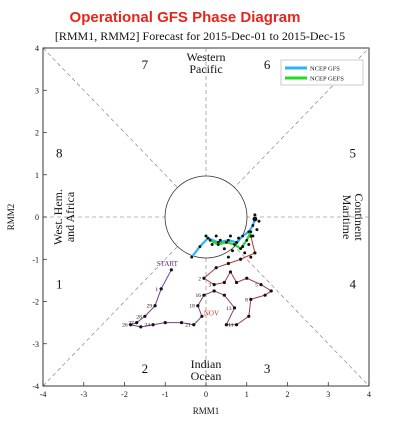 The height and width of the screenshot is (425, 407). Describe the element at coordinates (156, 290) in the screenshot. I see `day-label: 1` at that location.